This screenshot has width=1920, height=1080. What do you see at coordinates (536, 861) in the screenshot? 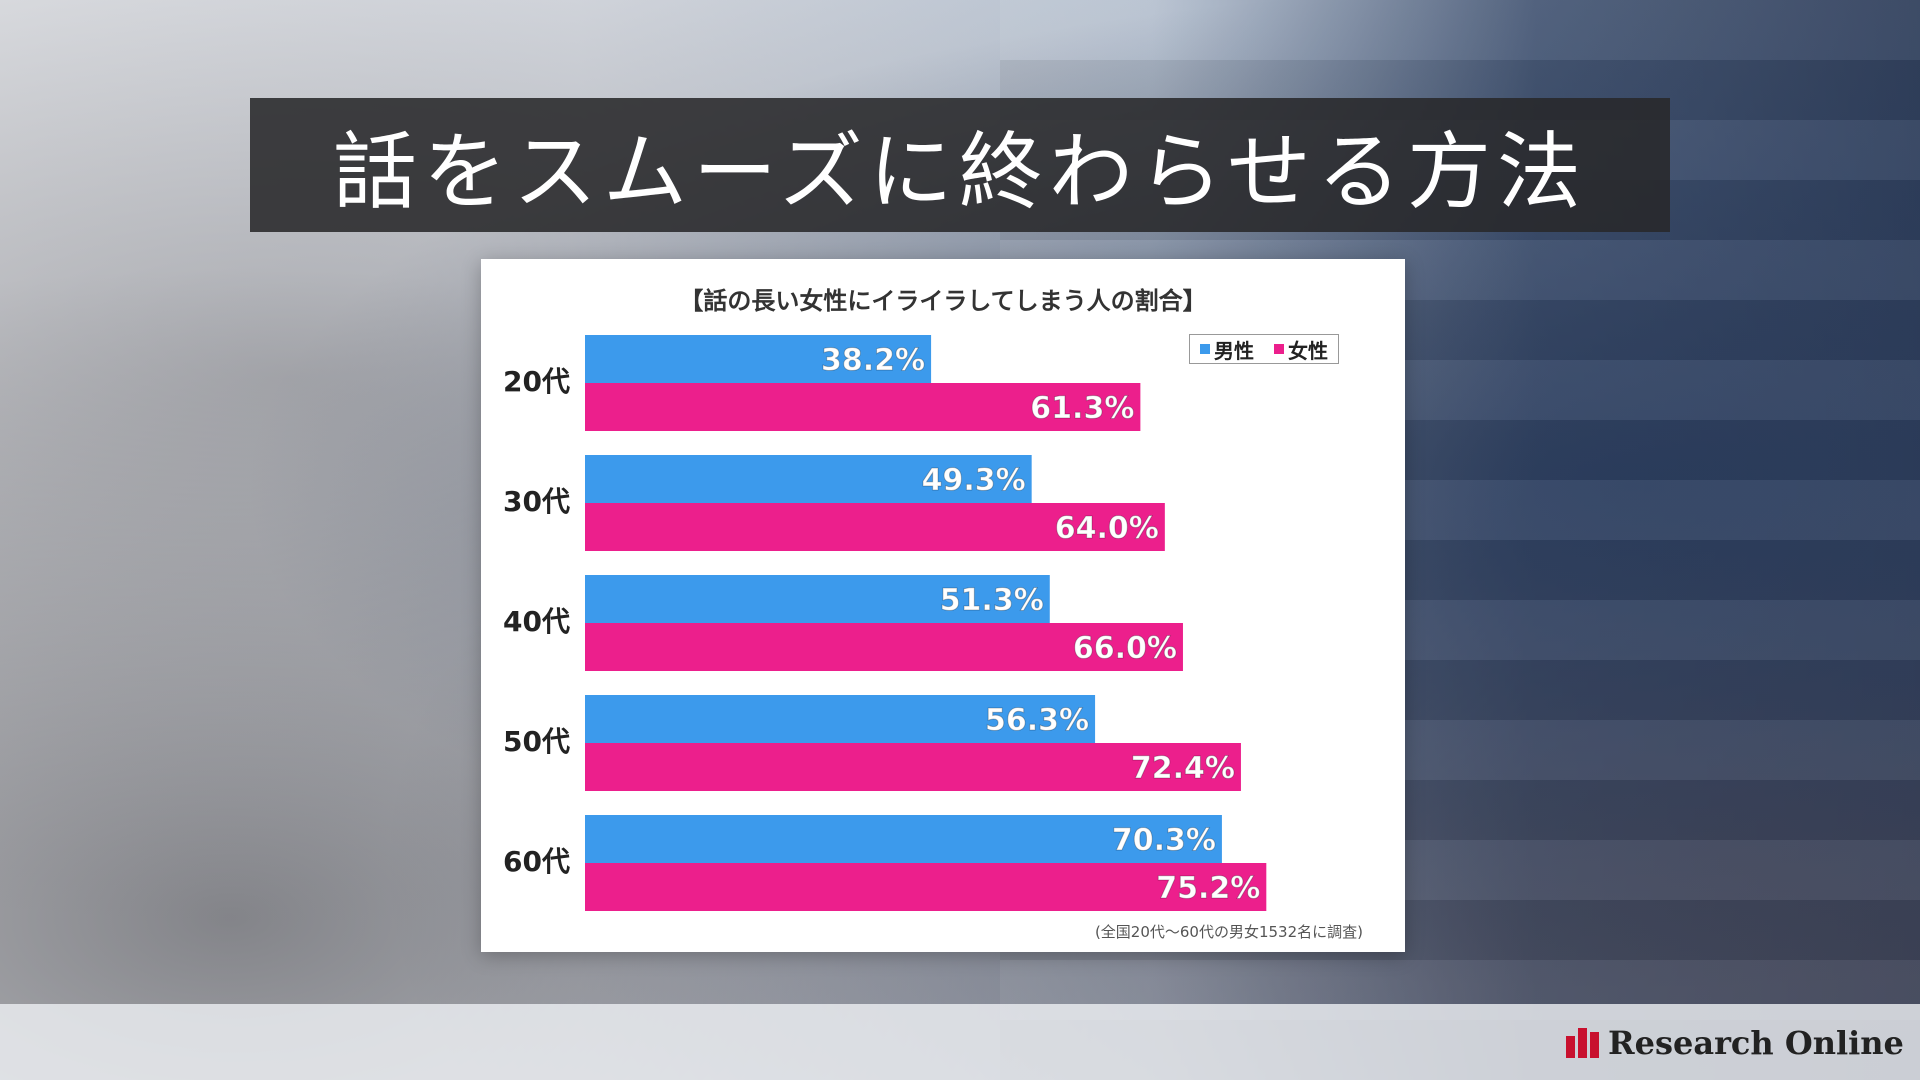
I see `category-label: 60代` at bounding box center [536, 861].